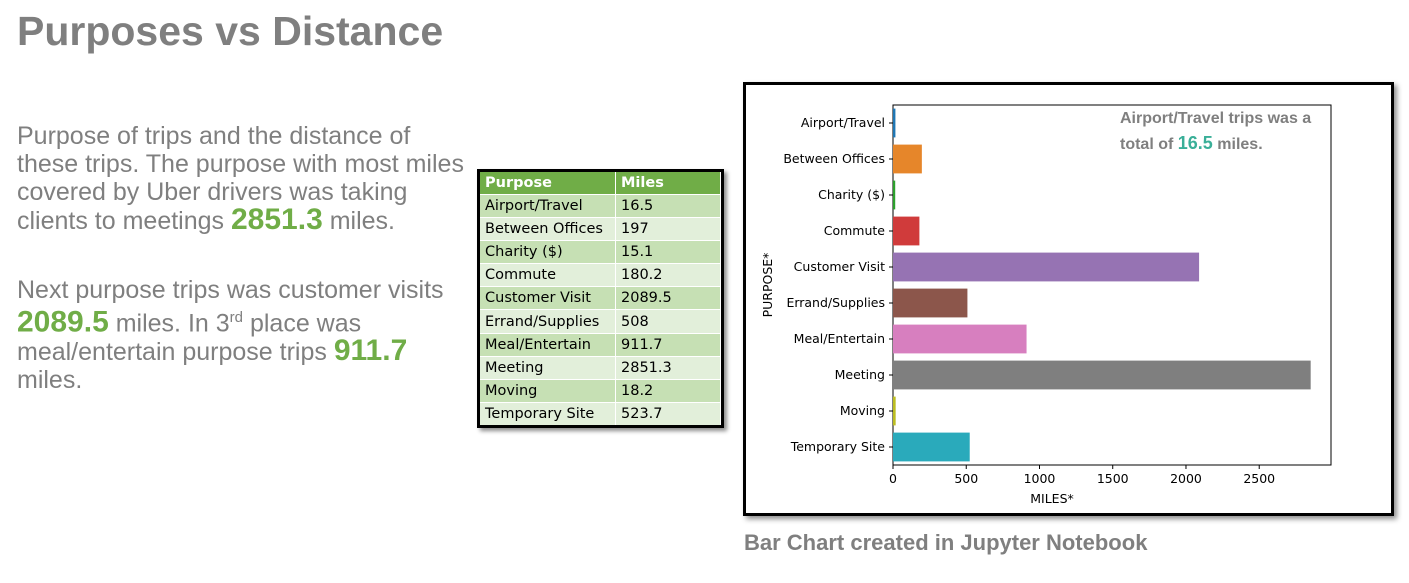 The height and width of the screenshot is (583, 1409). What do you see at coordinates (838, 446) in the screenshot?
I see `y-tick-label: Temporary Site` at bounding box center [838, 446].